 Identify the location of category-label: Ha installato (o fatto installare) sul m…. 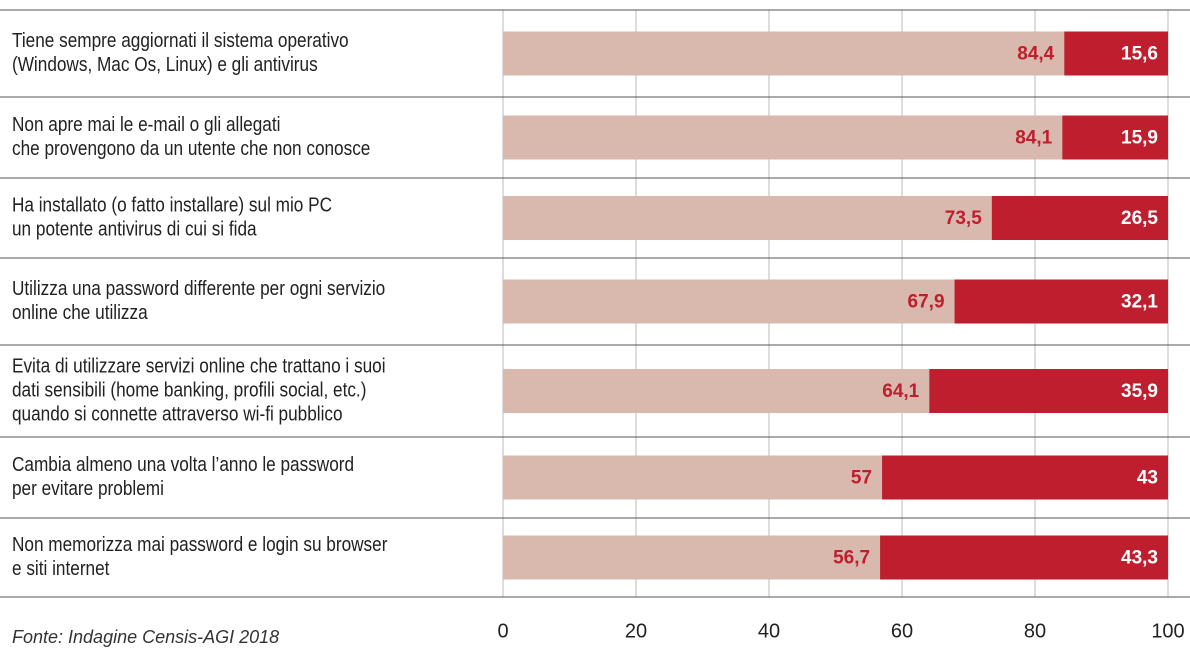
(172, 216).